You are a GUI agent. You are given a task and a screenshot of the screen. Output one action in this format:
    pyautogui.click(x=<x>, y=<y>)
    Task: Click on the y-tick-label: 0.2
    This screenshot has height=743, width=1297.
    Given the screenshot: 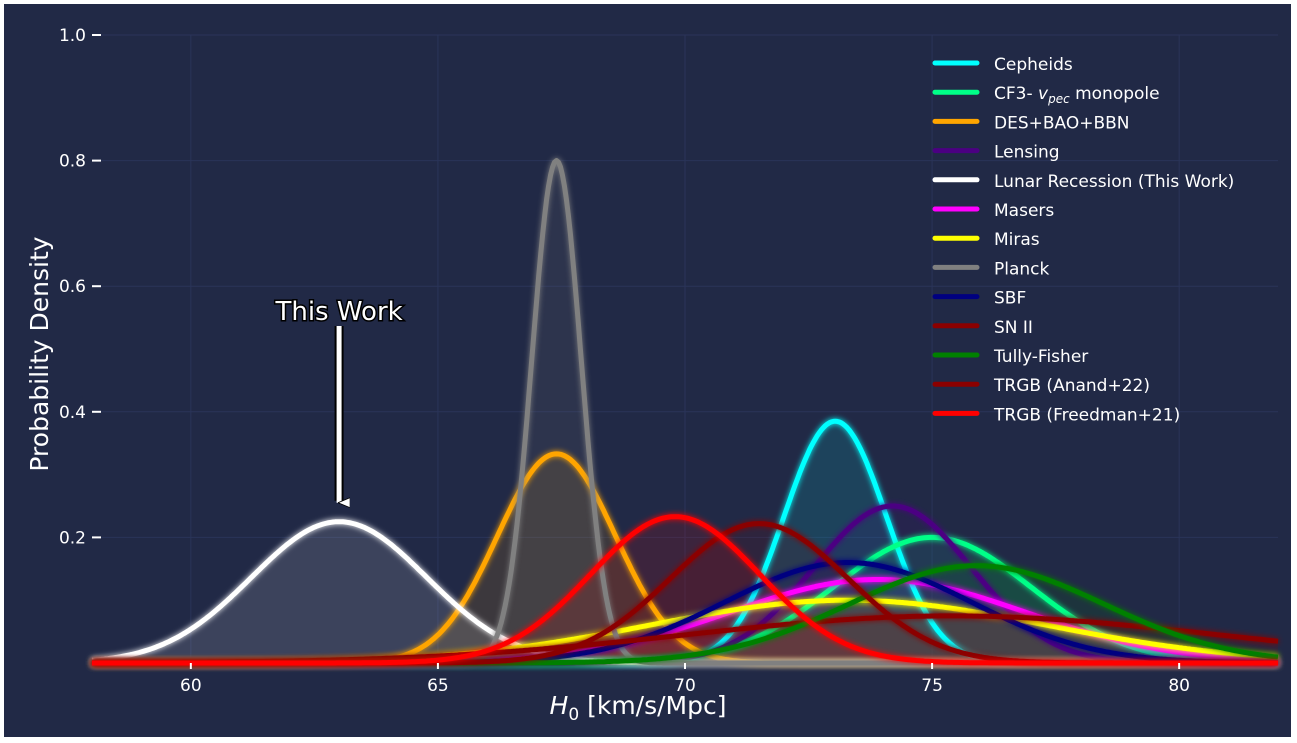 What is the action you would take?
    pyautogui.click(x=72, y=538)
    